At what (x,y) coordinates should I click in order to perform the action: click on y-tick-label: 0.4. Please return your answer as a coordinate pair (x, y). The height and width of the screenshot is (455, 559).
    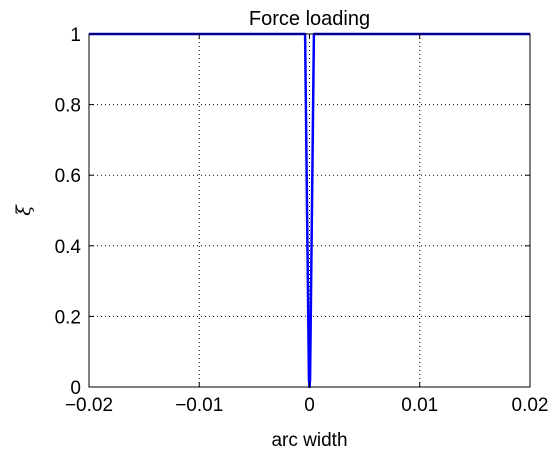
    Looking at the image, I should click on (68, 247).